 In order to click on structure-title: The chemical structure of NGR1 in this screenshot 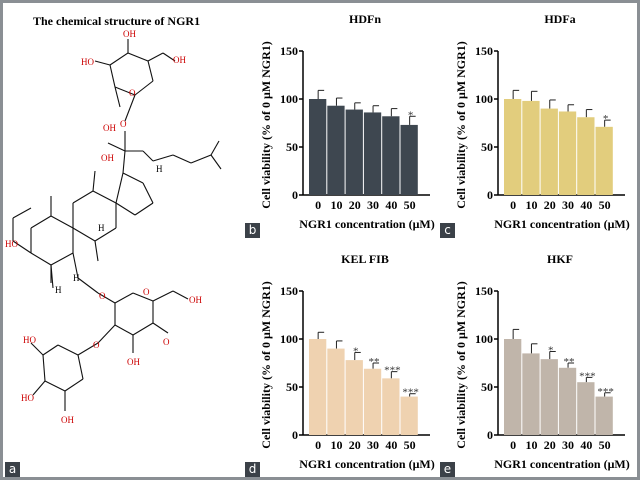, I will do `click(117, 21)`.